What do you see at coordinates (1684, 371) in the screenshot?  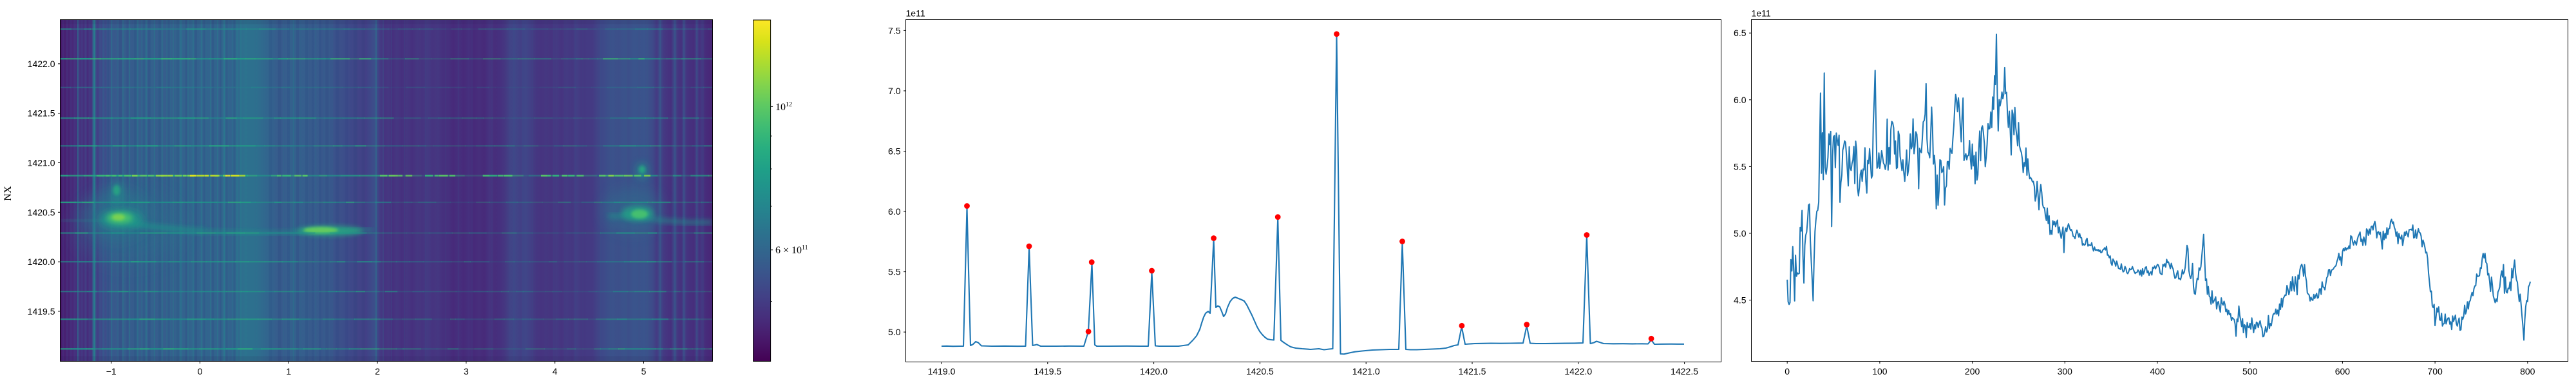 I see `svg-text: 1422.5` at bounding box center [1684, 371].